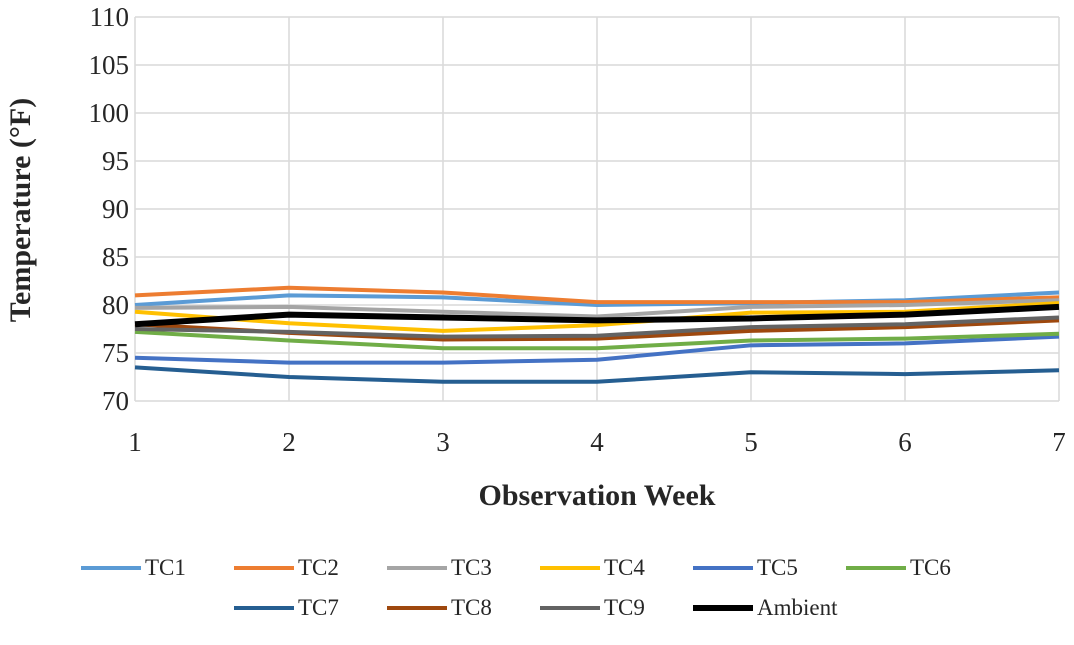 This screenshot has height=645, width=1074. Describe the element at coordinates (318, 567) in the screenshot. I see `legend-label: TC2` at that location.